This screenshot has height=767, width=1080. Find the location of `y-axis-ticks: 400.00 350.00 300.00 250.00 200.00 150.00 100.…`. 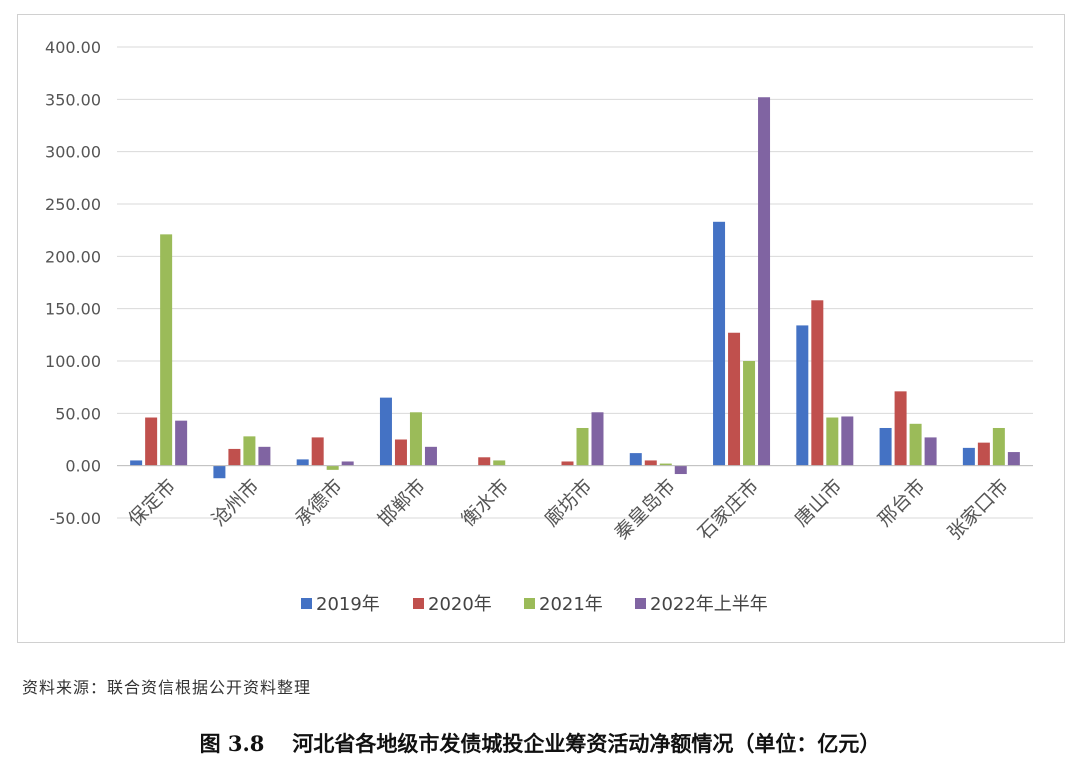

y-axis-ticks: 400.00 350.00 300.00 250.00 200.00 150.00 100.… is located at coordinates (73, 283).